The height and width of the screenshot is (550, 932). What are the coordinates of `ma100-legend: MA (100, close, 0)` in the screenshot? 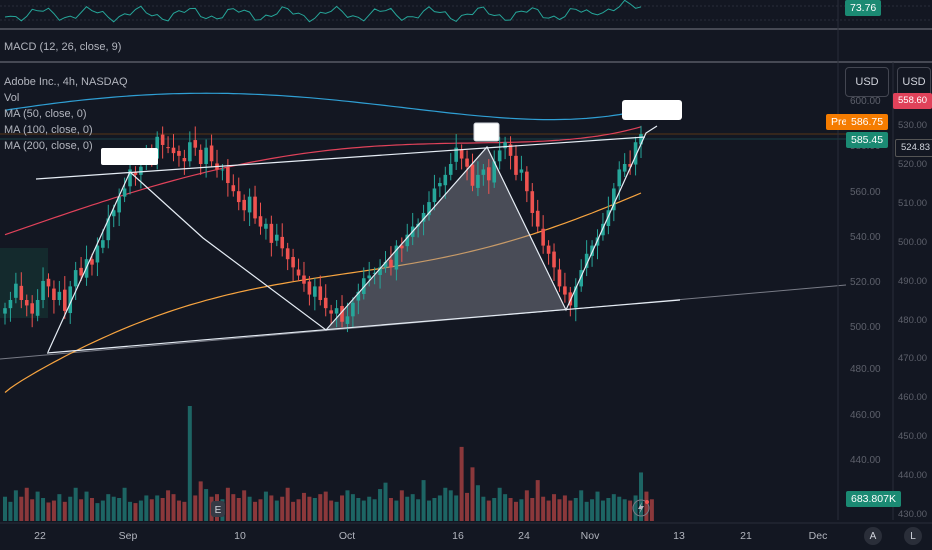 It's located at (48, 130).